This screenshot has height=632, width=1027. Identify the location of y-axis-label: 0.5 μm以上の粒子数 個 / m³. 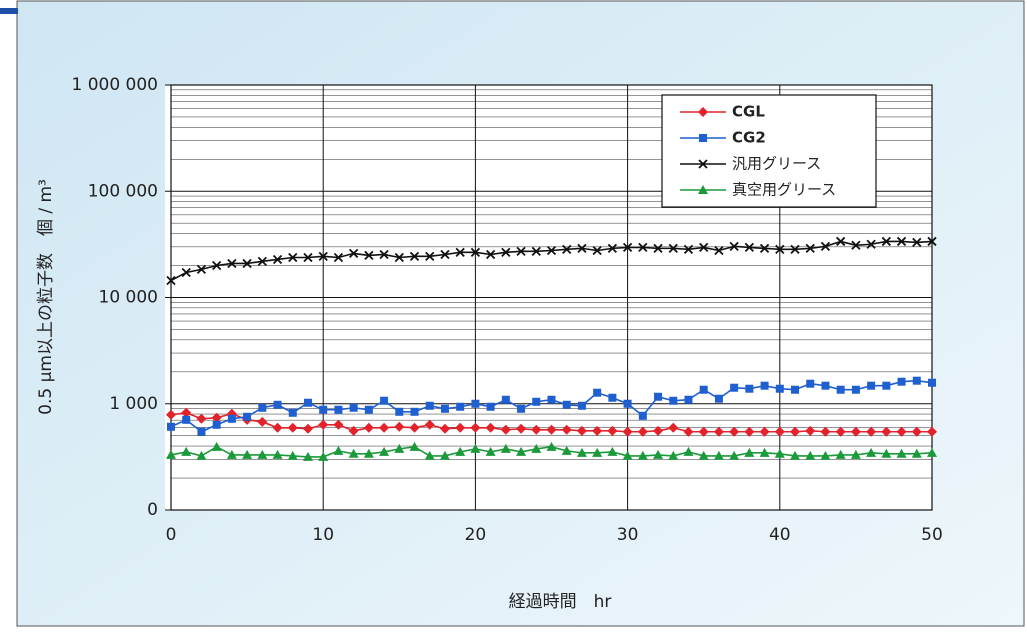
(46, 297).